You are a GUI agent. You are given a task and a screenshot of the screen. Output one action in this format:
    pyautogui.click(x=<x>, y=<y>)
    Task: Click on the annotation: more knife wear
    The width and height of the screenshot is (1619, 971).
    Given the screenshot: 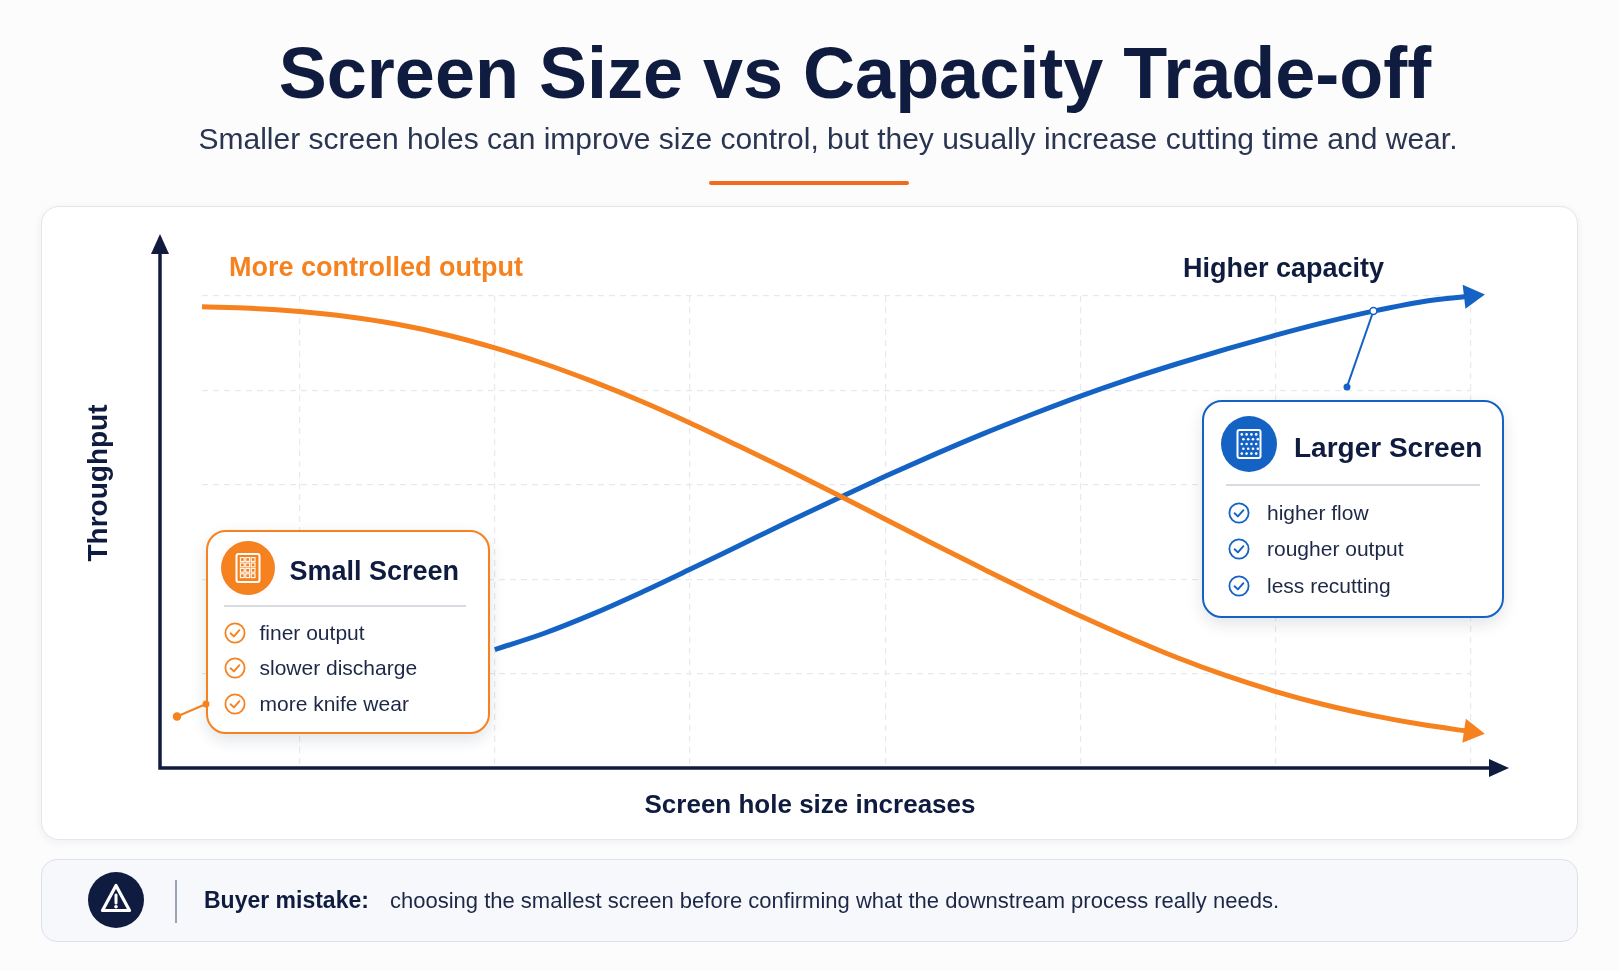 What is the action you would take?
    pyautogui.click(x=334, y=704)
    